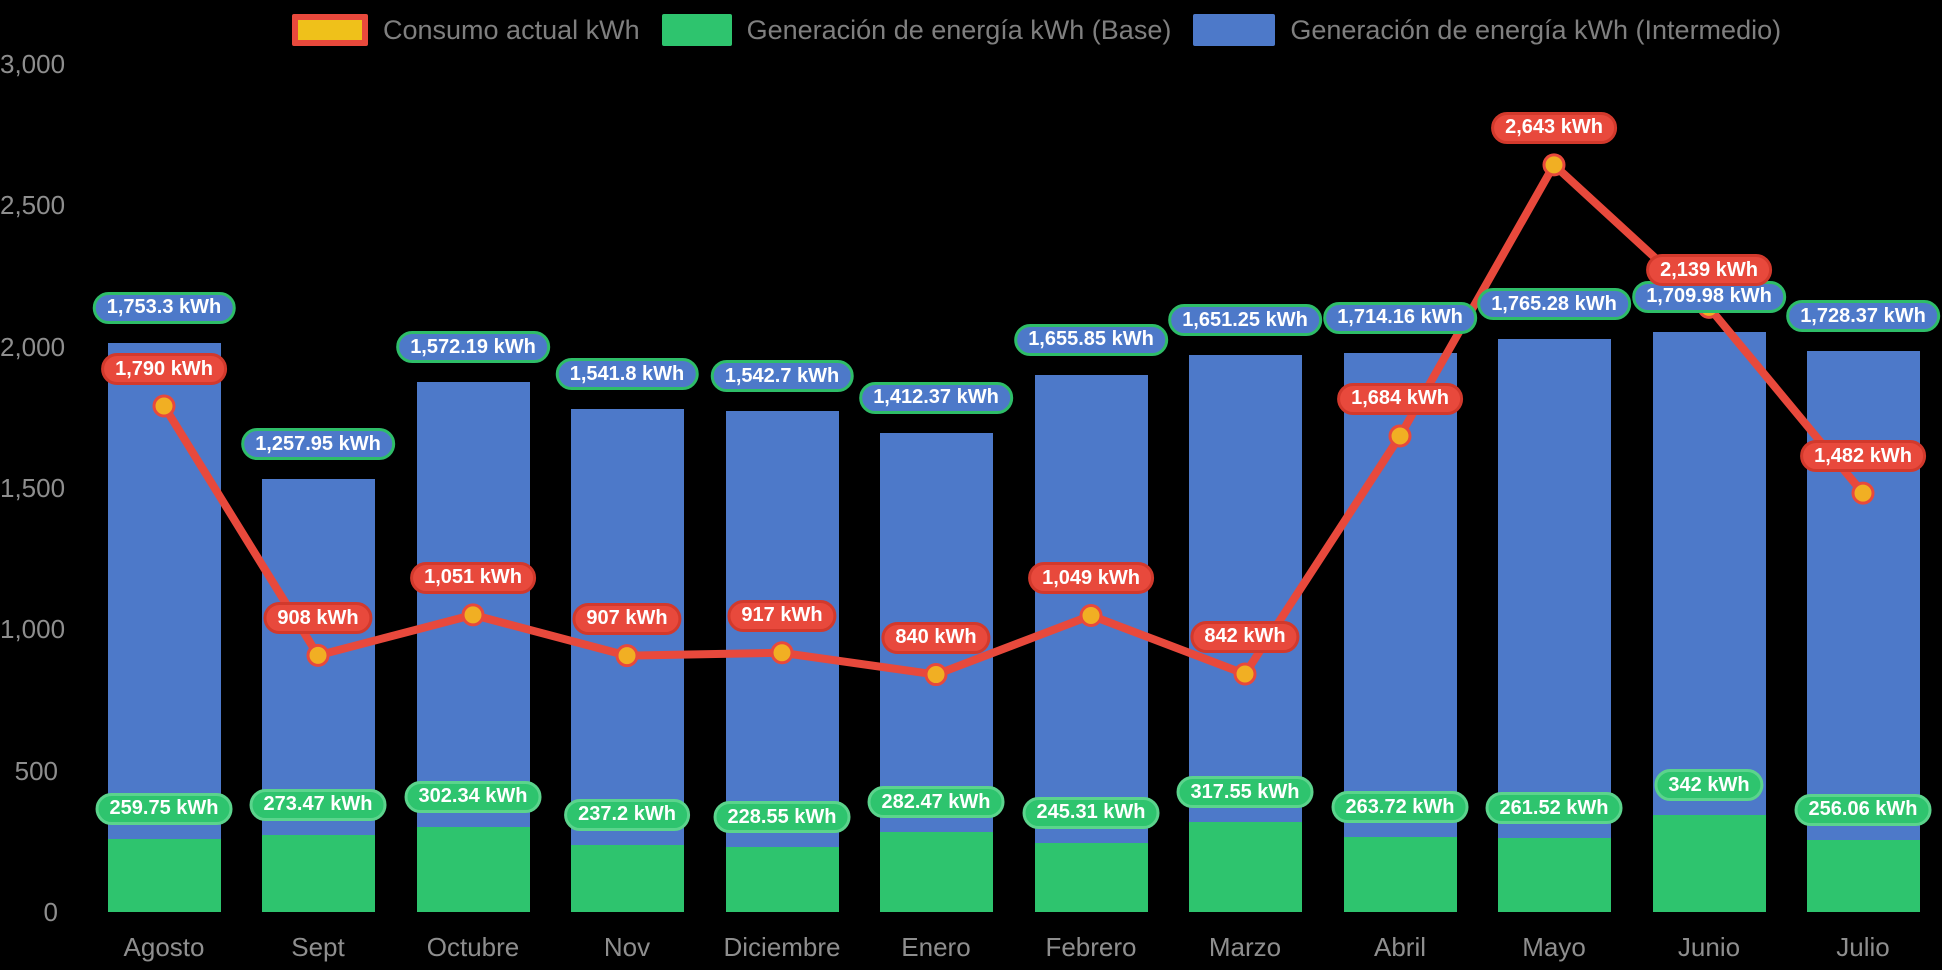 The height and width of the screenshot is (970, 1942). I want to click on label-intermedio-value: 1,765.28 kWh, so click(1554, 304).